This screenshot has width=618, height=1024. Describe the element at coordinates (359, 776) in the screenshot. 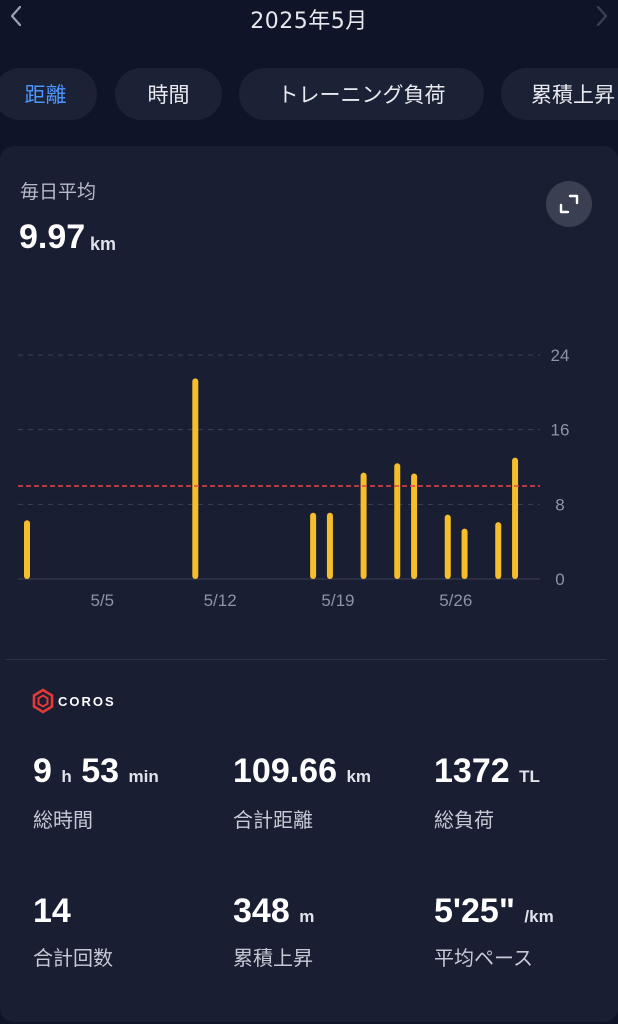

I see `stat-total-distance-unit: km` at that location.